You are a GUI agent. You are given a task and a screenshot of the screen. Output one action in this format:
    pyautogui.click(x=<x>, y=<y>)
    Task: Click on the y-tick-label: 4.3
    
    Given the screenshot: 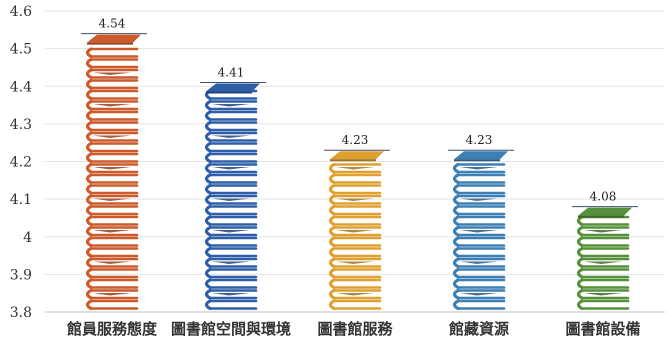 What is the action you would take?
    pyautogui.click(x=21, y=125)
    